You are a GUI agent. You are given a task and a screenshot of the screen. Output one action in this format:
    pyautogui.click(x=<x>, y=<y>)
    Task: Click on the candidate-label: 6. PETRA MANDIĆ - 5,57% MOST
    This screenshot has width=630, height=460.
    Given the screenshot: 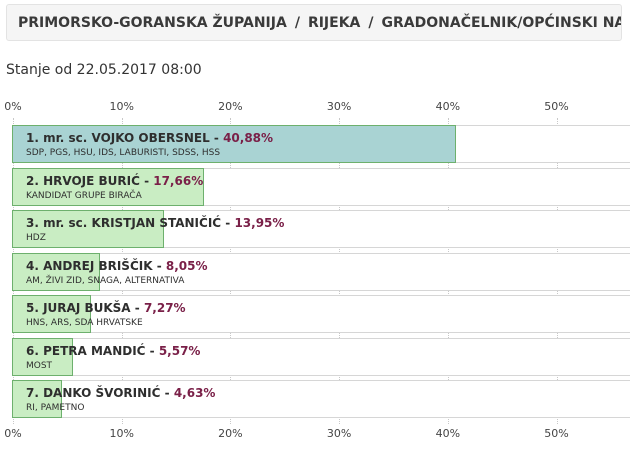 What is the action you would take?
    pyautogui.click(x=113, y=358)
    